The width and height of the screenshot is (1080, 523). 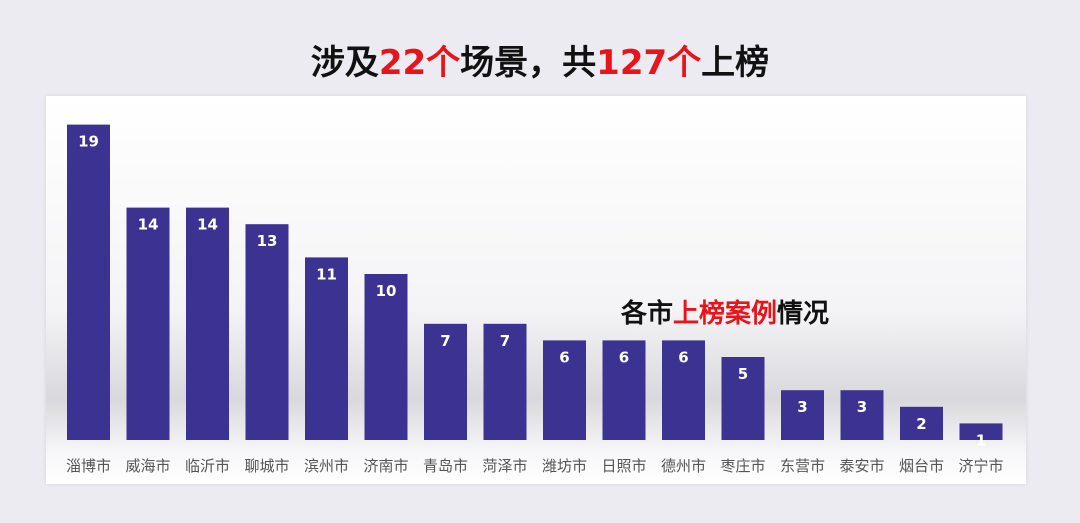 What do you see at coordinates (147, 466) in the screenshot?
I see `category-label-2: 威海市` at bounding box center [147, 466].